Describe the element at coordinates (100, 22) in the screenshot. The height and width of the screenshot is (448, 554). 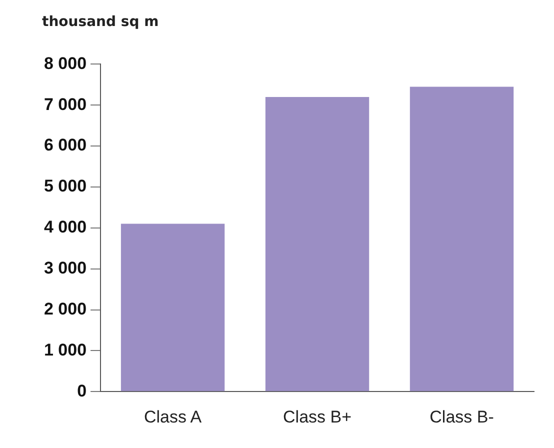
I see `y-axis-title: thousand sq m` at that location.